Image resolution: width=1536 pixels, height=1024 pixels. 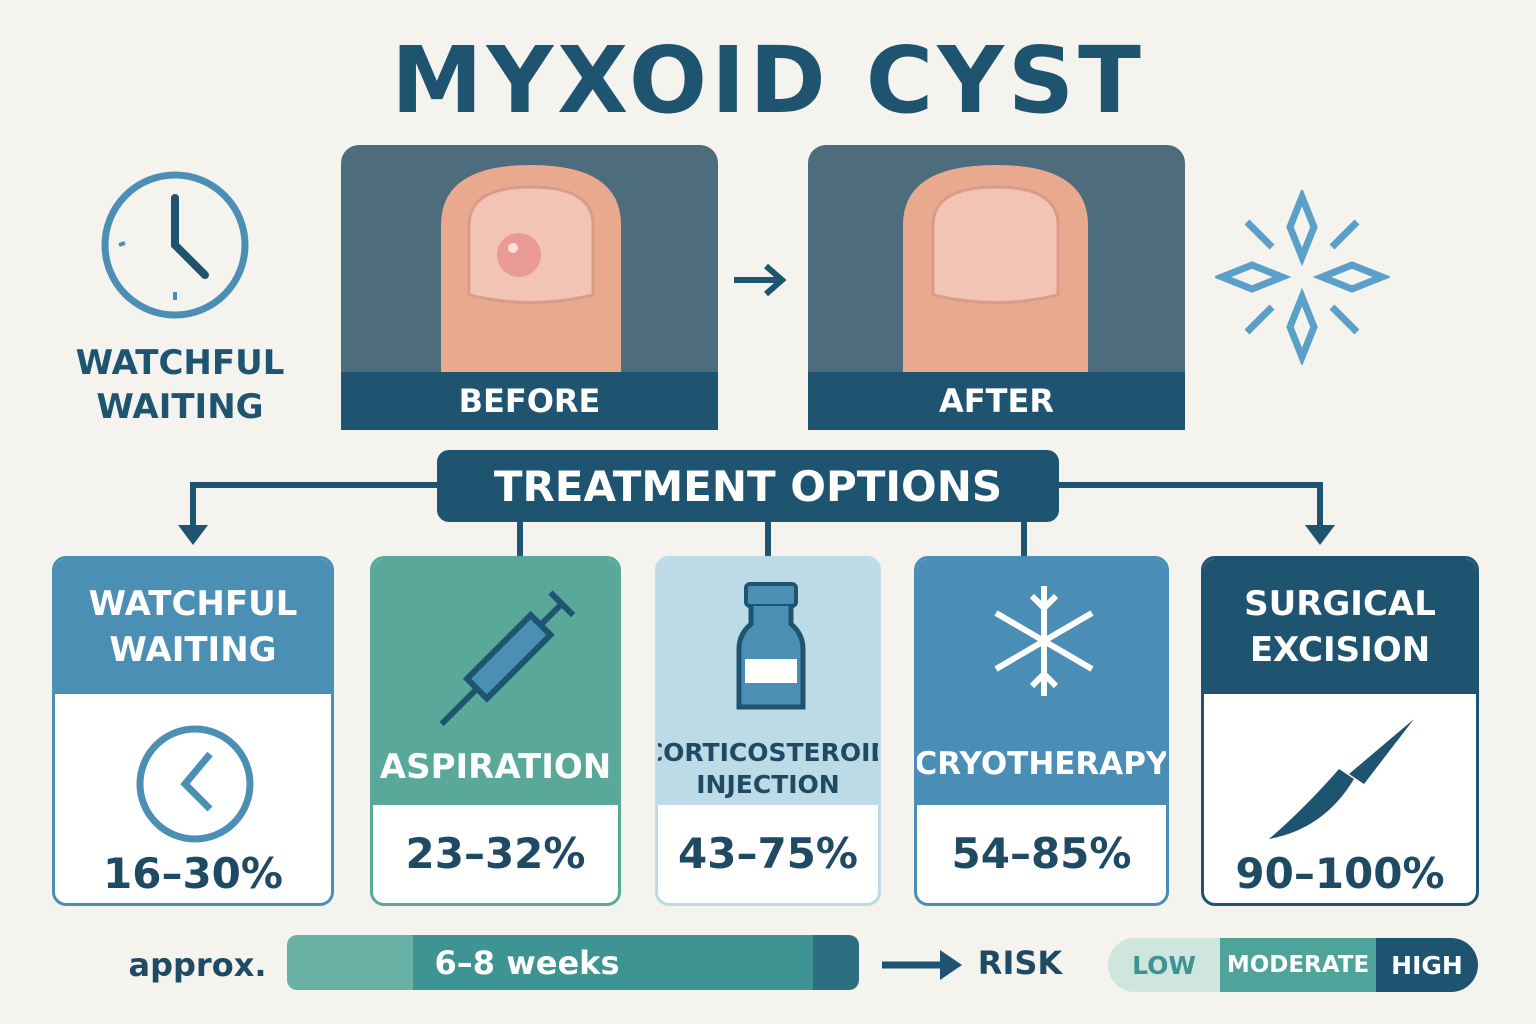 What do you see at coordinates (527, 962) in the screenshot?
I see `duration-label: 6–8 weeks` at bounding box center [527, 962].